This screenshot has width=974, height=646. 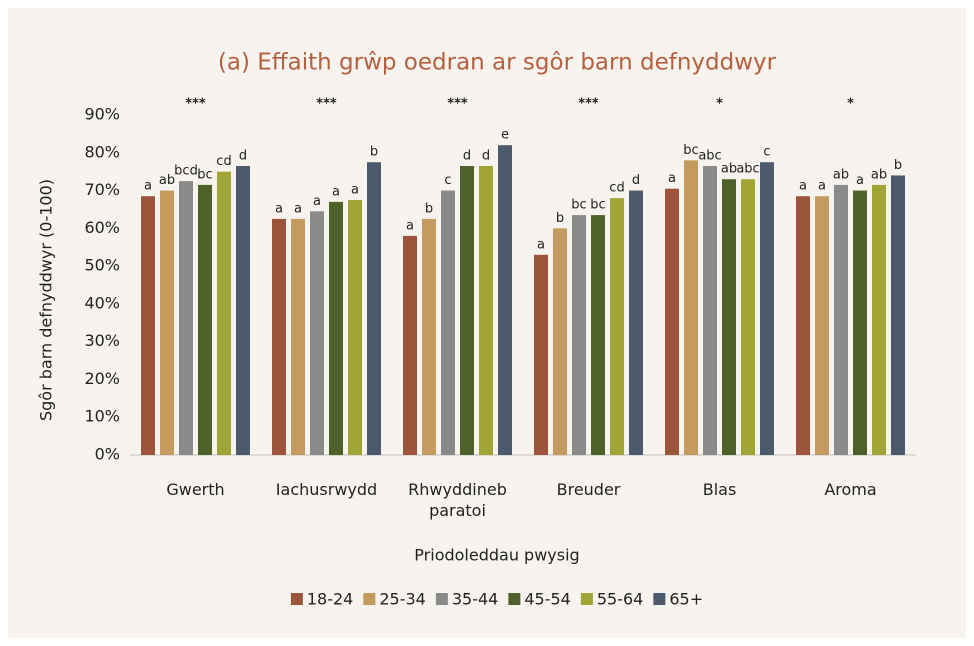 I want to click on y-tick-label: 0%, so click(x=107, y=454).